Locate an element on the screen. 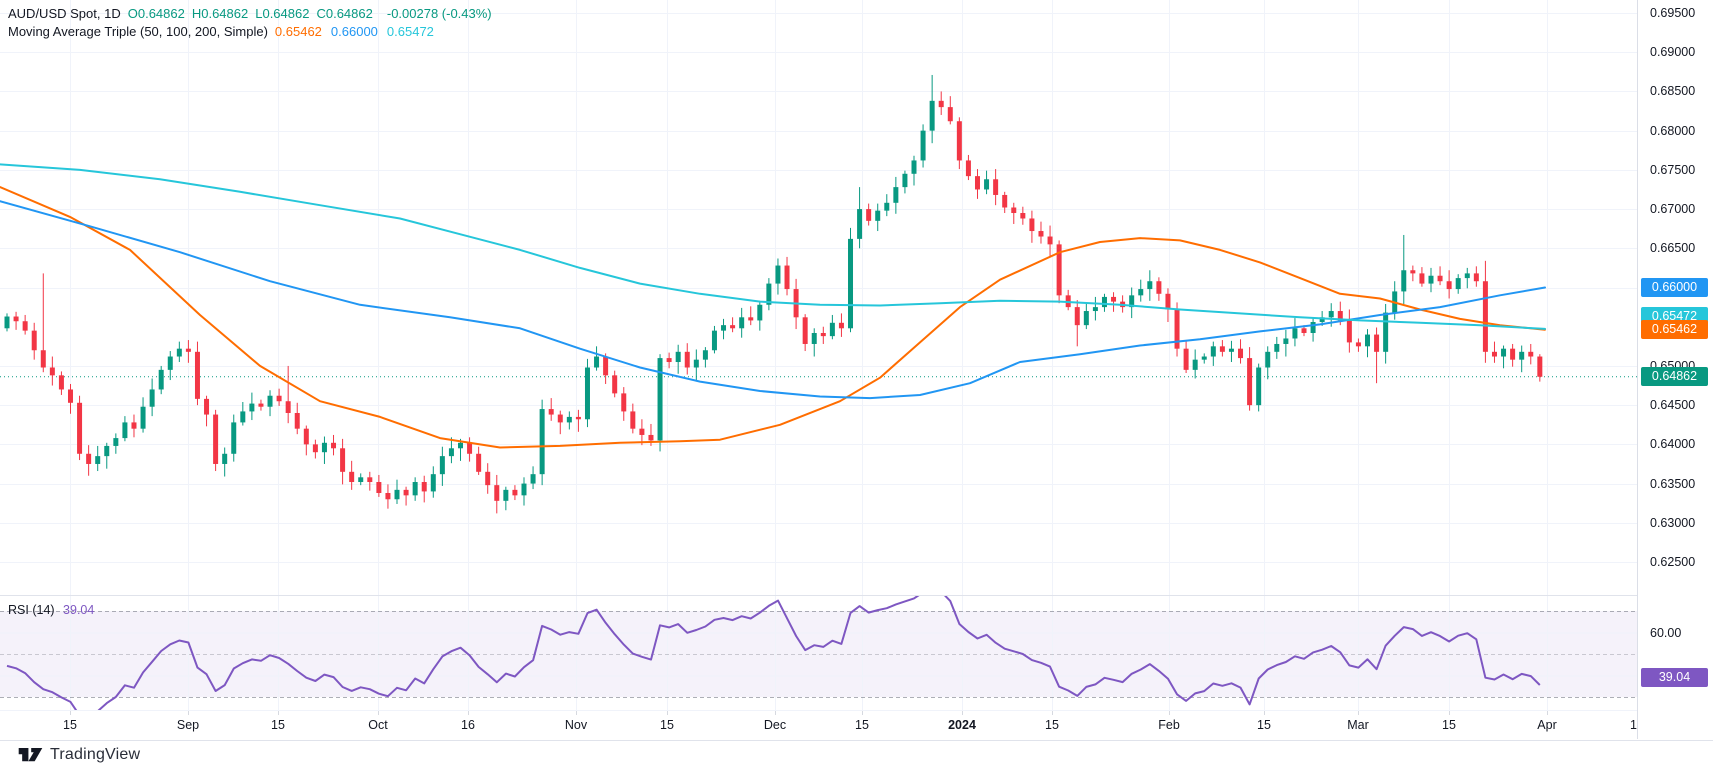 This screenshot has height=777, width=1713. change-value: -0.00278 (-0.43%) is located at coordinates (439, 13).